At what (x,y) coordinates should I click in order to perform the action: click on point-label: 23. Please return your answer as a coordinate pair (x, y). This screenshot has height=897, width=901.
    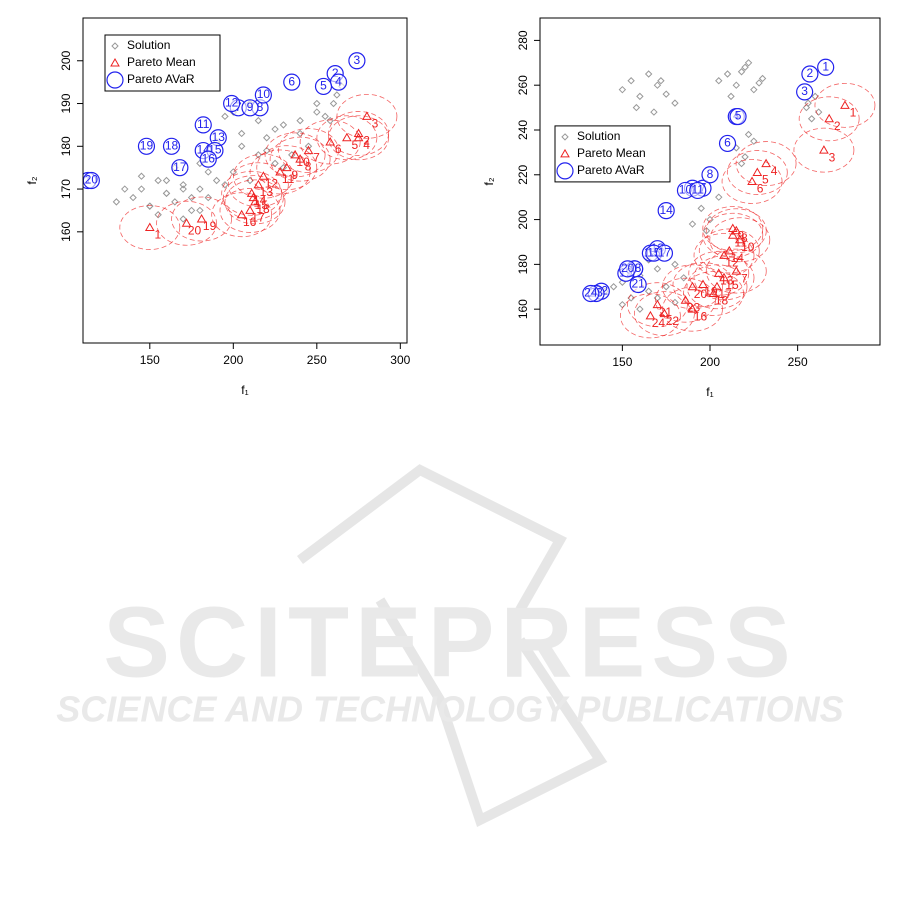
    Looking at the image, I should click on (694, 307).